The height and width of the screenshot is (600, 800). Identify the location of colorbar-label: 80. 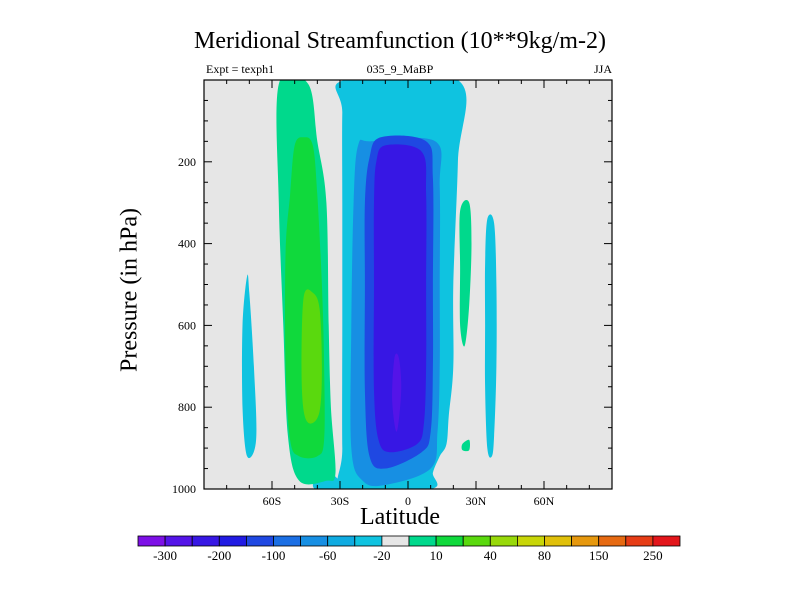
(544, 555).